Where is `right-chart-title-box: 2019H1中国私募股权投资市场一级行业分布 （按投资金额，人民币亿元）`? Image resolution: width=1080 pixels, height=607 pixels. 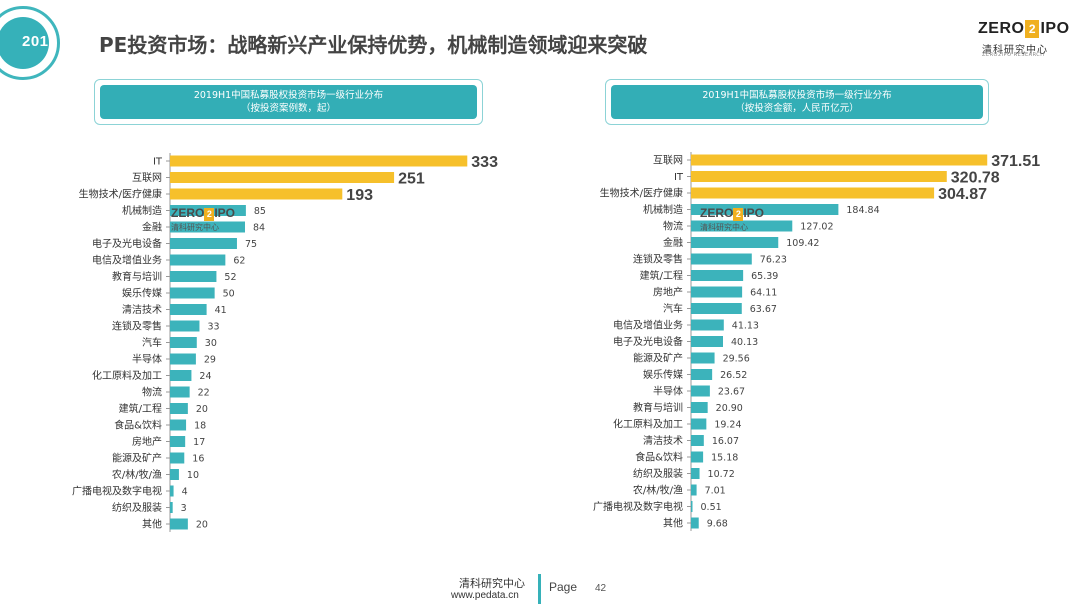
right-chart-title-box: 2019H1中国私募股权投资市场一级行业分布 （按投资金额，人民币亿元） is located at coordinates (797, 102).